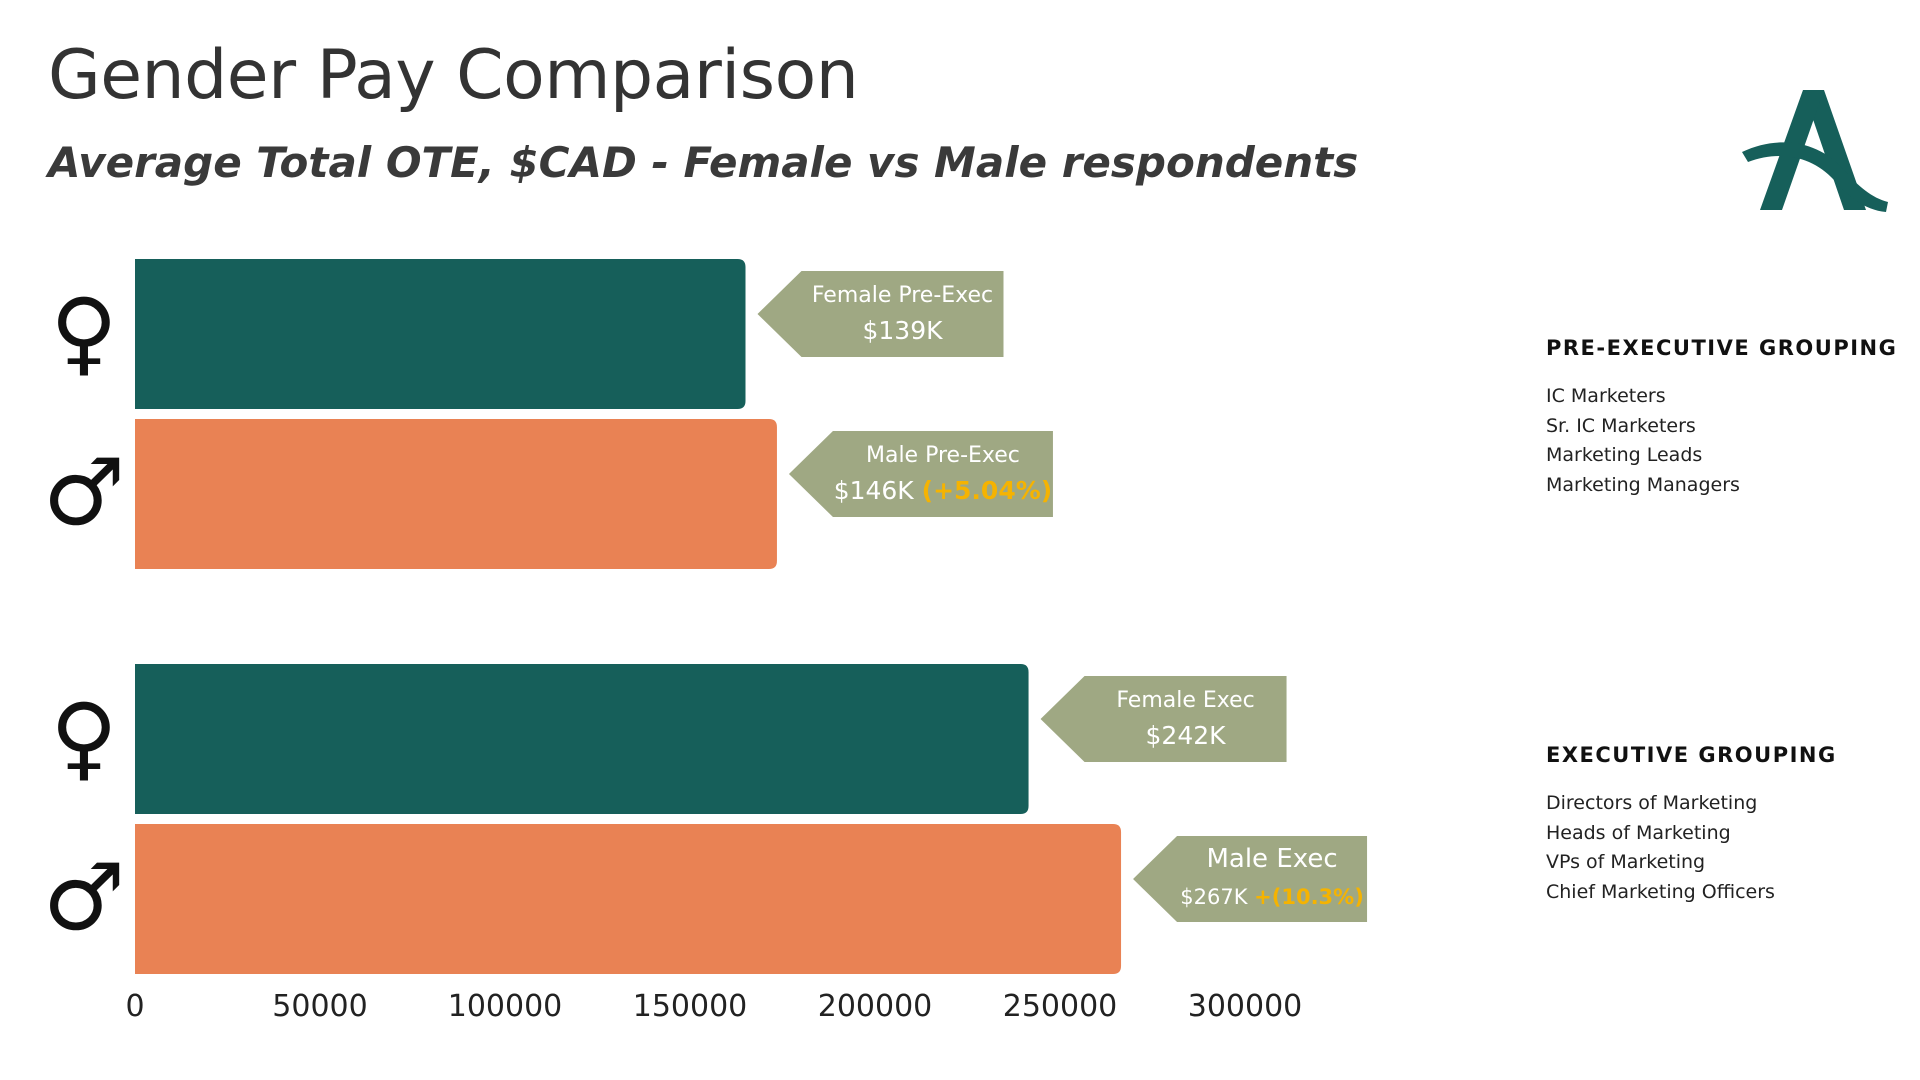  Describe the element at coordinates (902, 295) in the screenshot. I see `callout-label: Female Pre-Exec` at that location.